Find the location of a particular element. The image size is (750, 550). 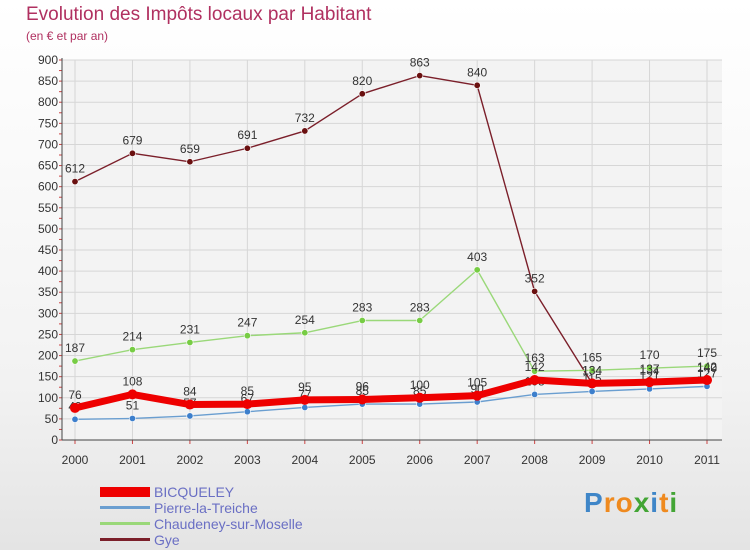

y-tick-label: 550 is located at coordinates (48, 208).